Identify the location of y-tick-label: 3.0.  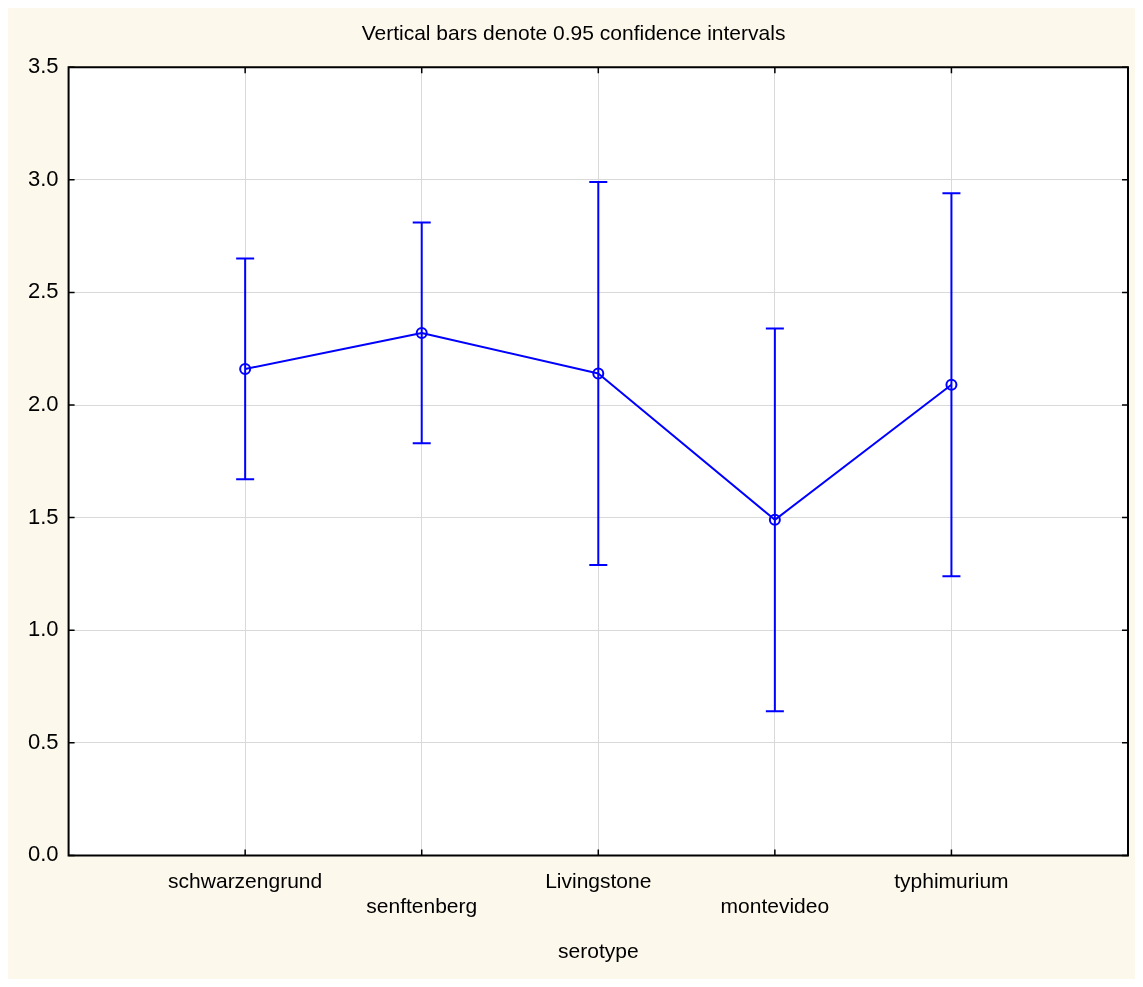
(43, 178).